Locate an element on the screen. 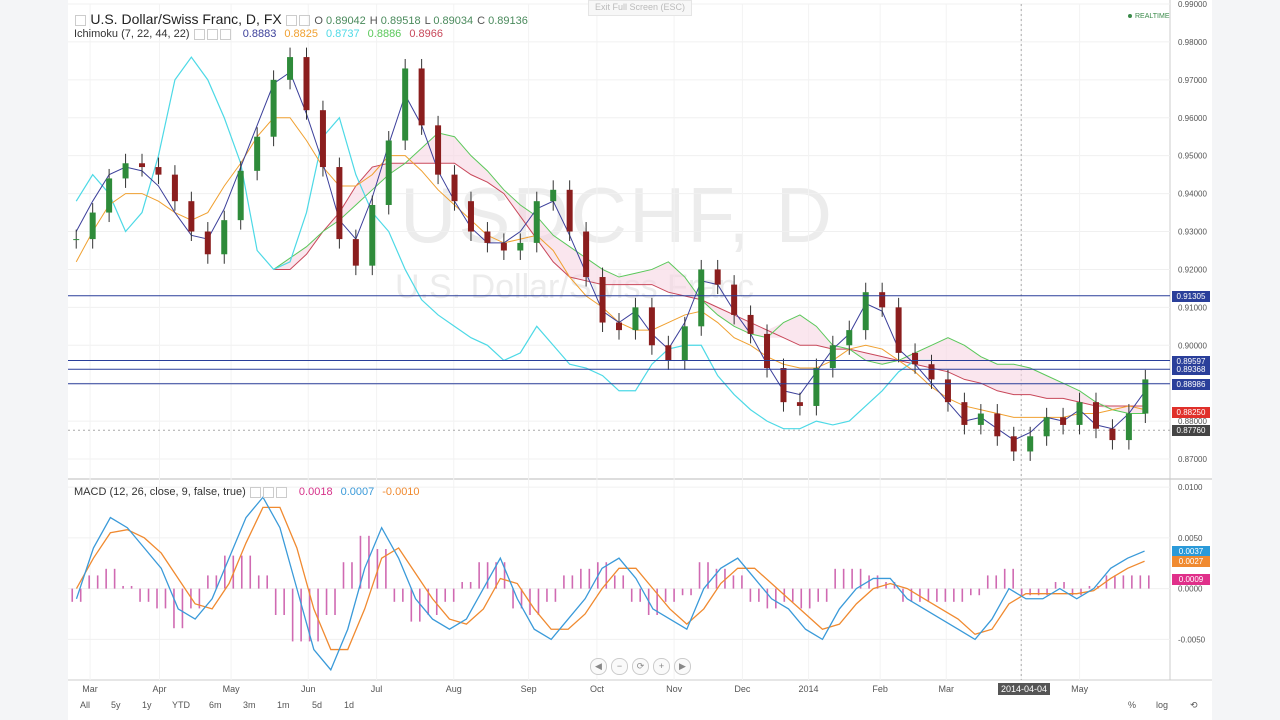  auto-scale-icon: ⟲ is located at coordinates (1194, 705).